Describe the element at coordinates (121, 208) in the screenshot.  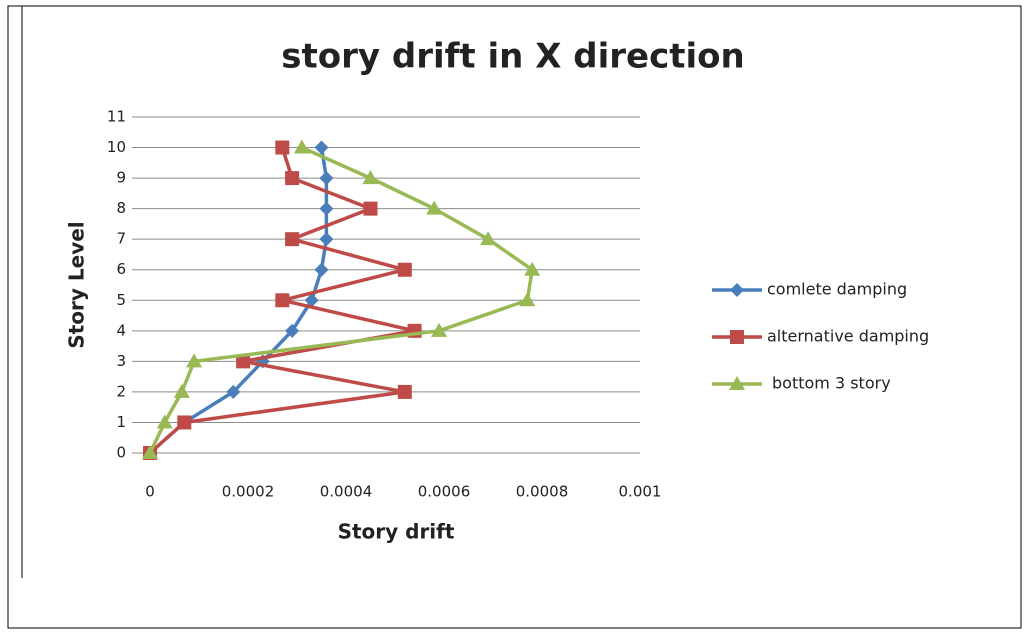
I see `y-tick-label: 8` at that location.